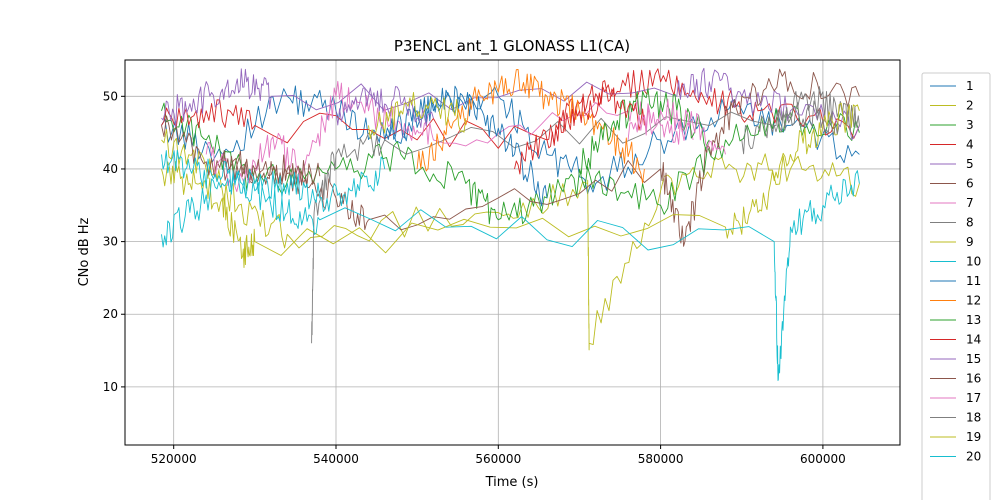 The height and width of the screenshot is (500, 1000). I want to click on legend-label-9: 9, so click(970, 242).